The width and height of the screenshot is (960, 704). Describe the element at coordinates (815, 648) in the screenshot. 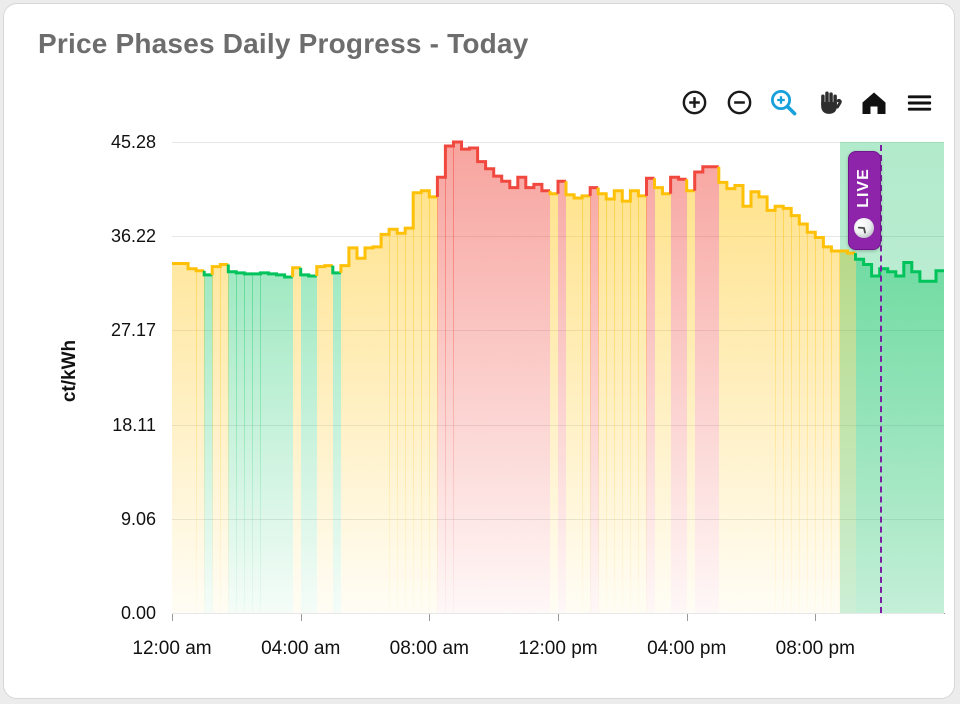

I see `x-tick-label: 08:00 pm` at that location.